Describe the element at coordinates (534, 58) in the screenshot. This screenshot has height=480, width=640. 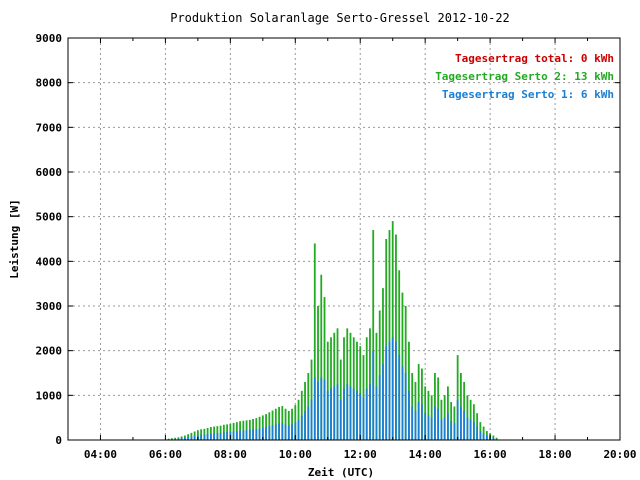
I see `legend-entry-total: Tagesertrag total: 0 kWh` at that location.